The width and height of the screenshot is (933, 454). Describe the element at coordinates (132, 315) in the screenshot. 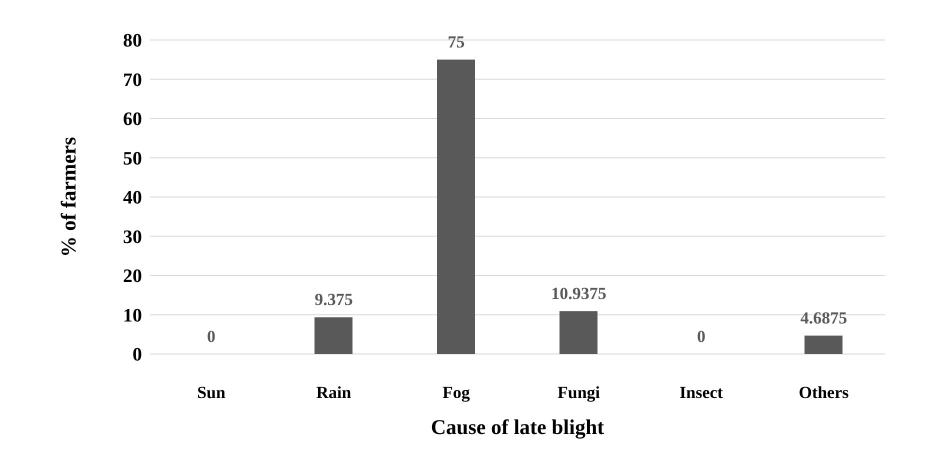

I see `y-tick-label: 10` at that location.